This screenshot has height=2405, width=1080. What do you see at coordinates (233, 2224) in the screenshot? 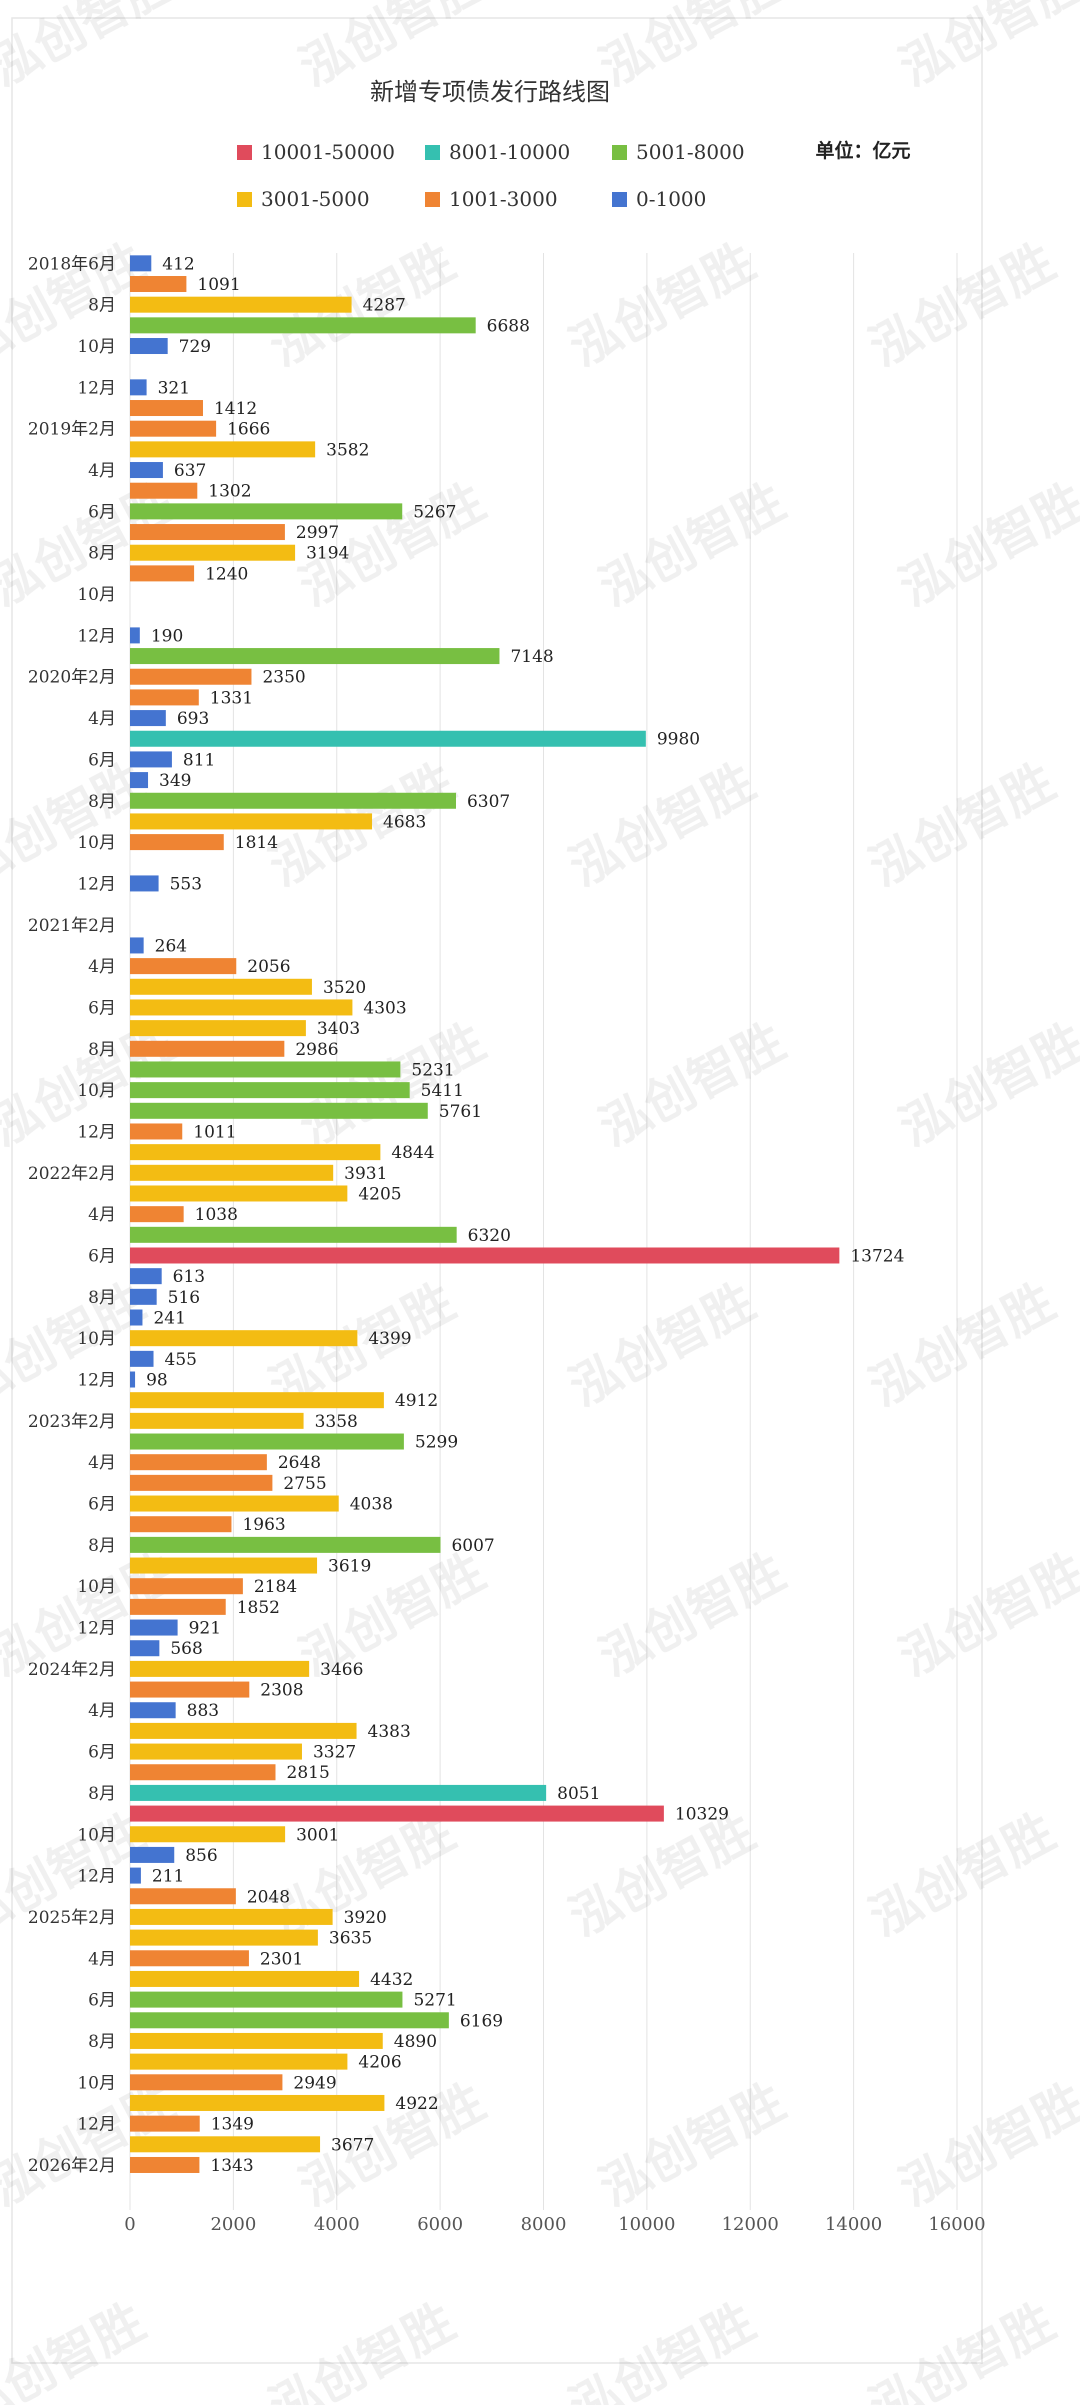
I see `x-tick-label: 2000` at bounding box center [233, 2224].